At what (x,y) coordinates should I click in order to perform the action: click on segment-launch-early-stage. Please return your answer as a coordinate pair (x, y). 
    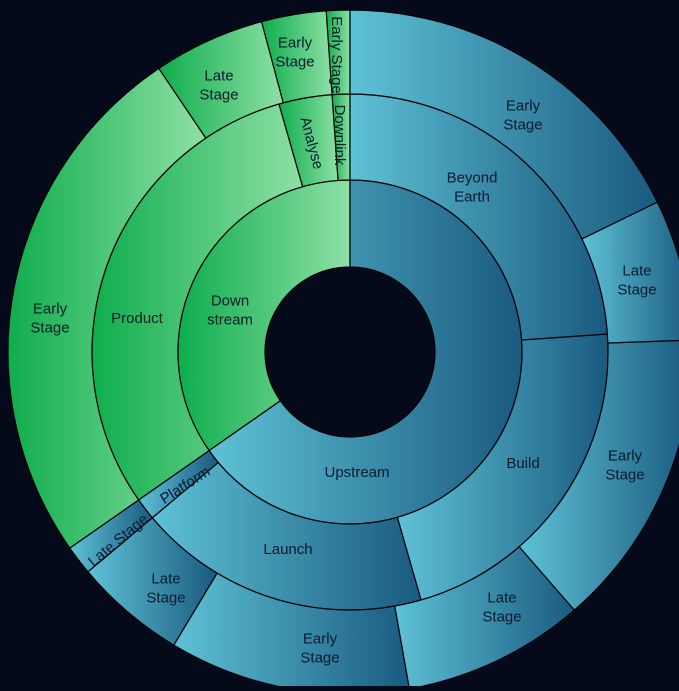
    Looking at the image, I should click on (292, 631).